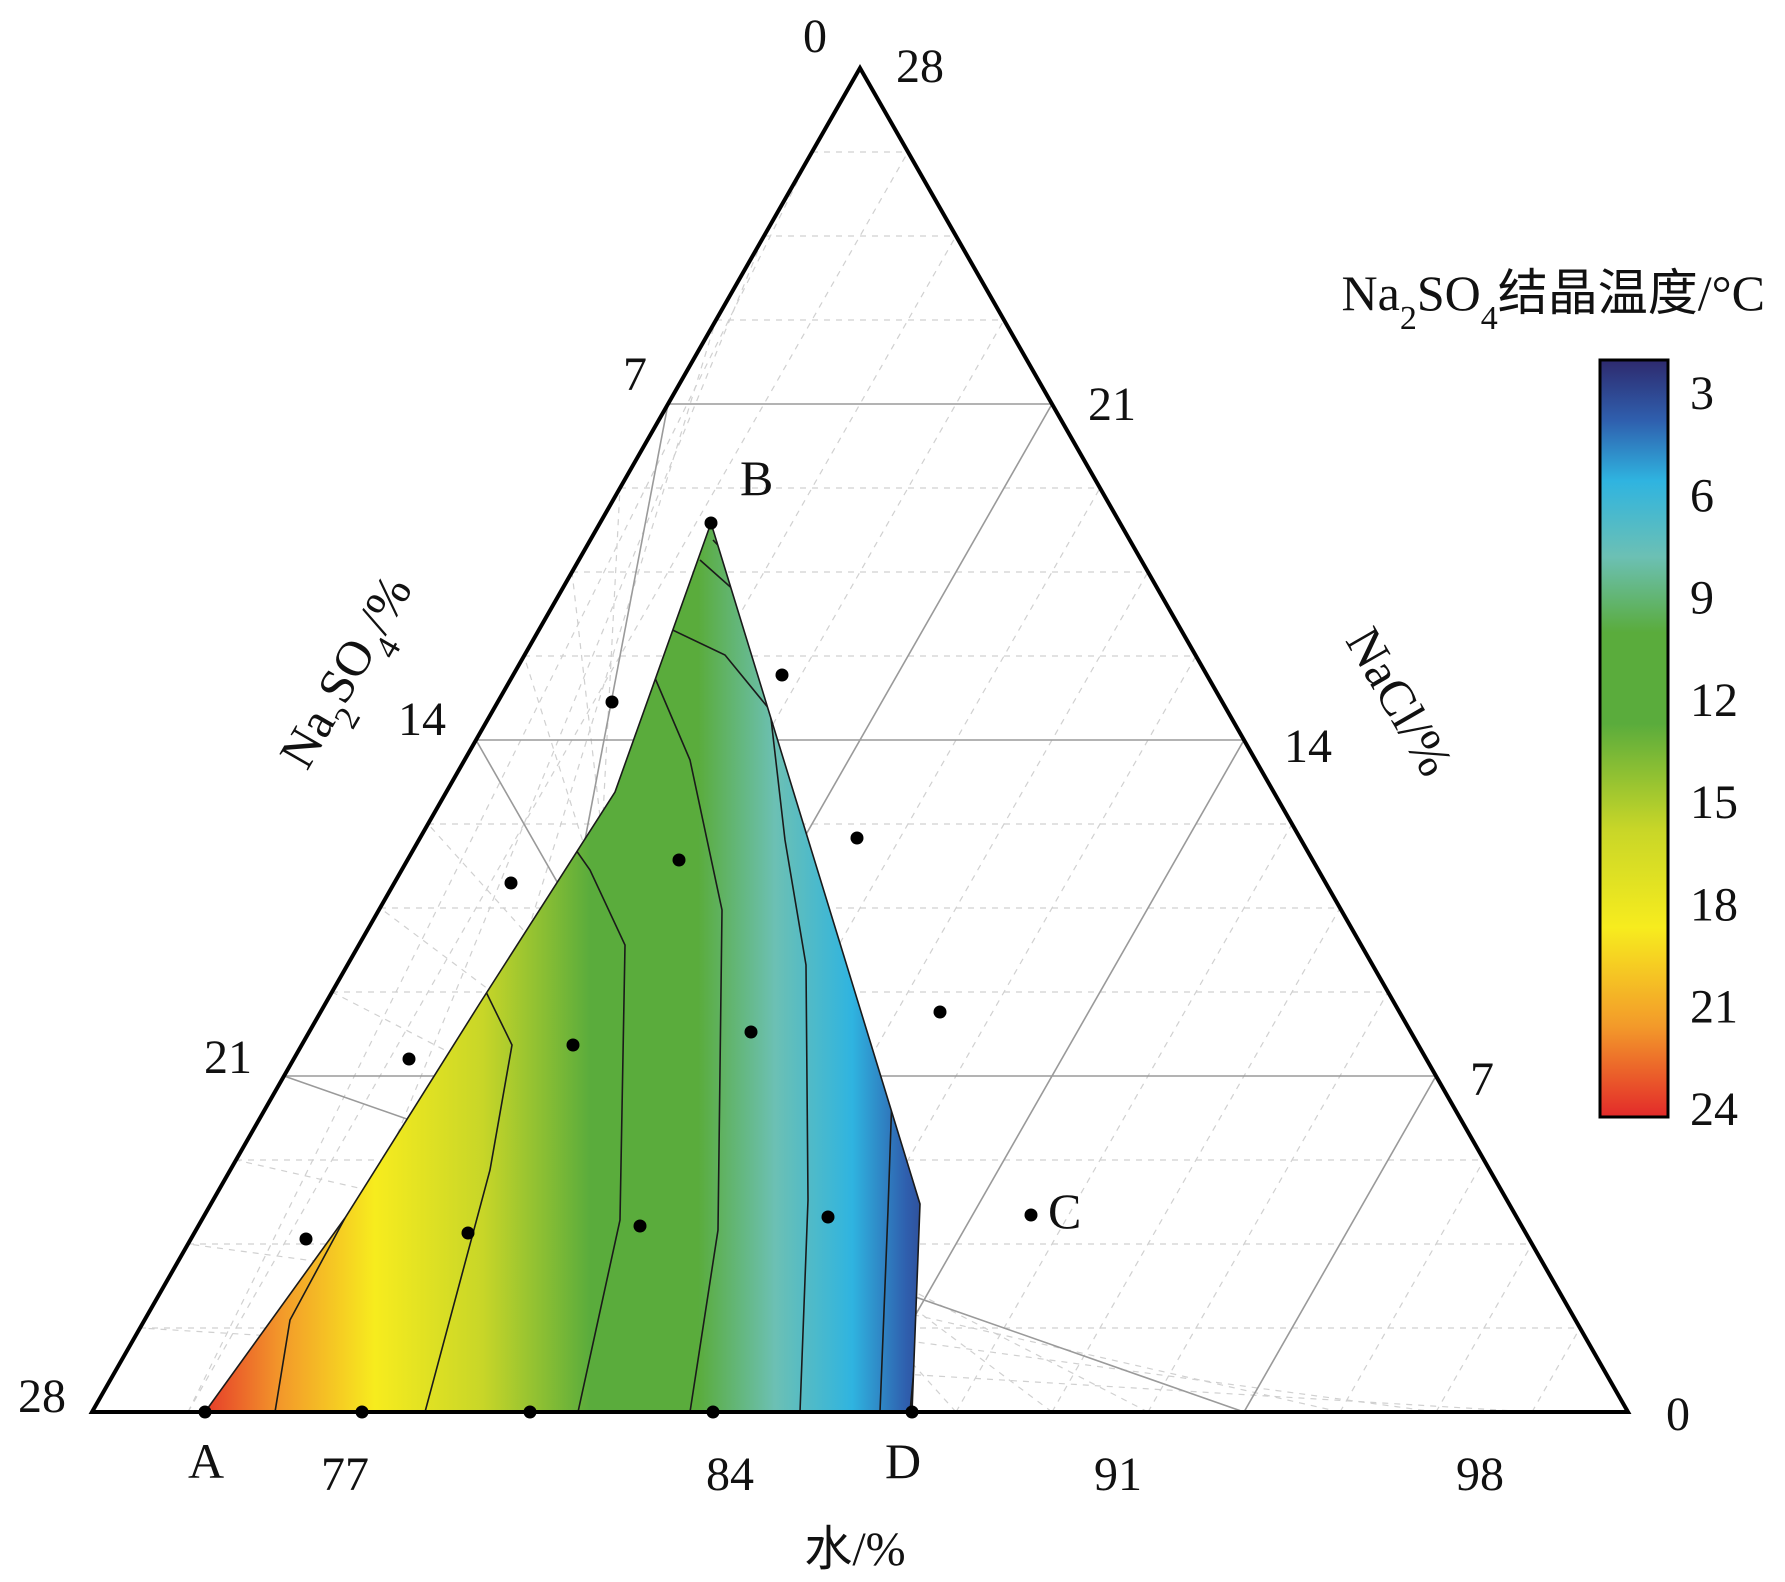  Describe the element at coordinates (1702, 598) in the screenshot. I see `colorbar-tick-label: 9` at that location.